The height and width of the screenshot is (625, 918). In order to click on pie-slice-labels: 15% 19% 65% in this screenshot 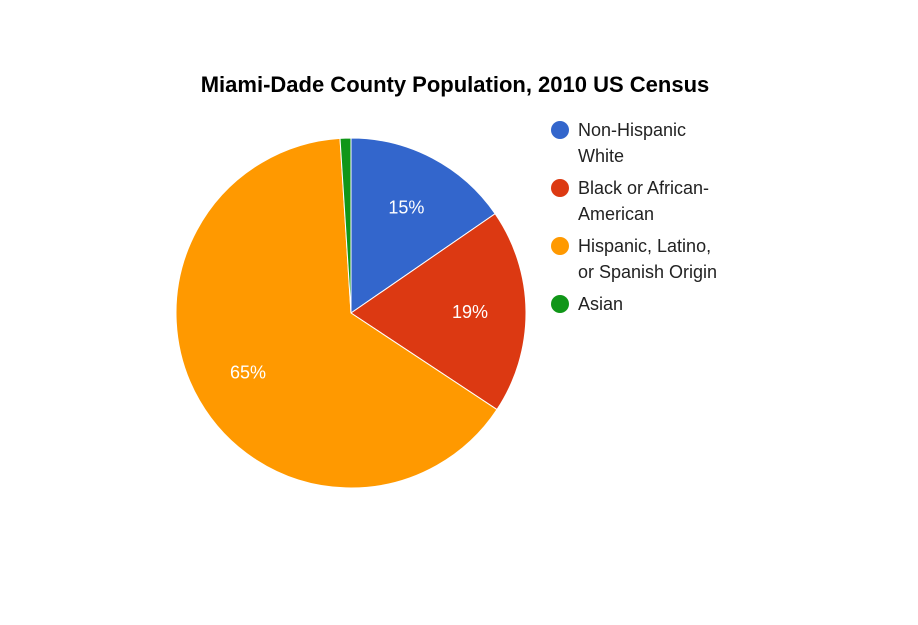, I will do `click(359, 290)`.